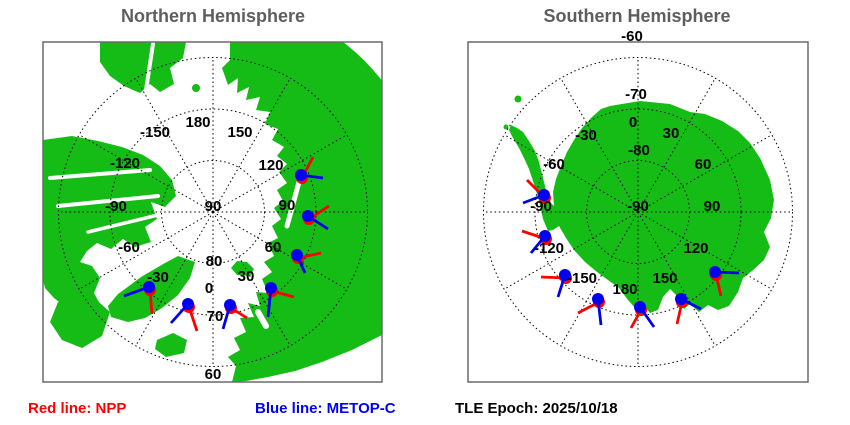  I want to click on kara-sea-notch, so click(293, 204).